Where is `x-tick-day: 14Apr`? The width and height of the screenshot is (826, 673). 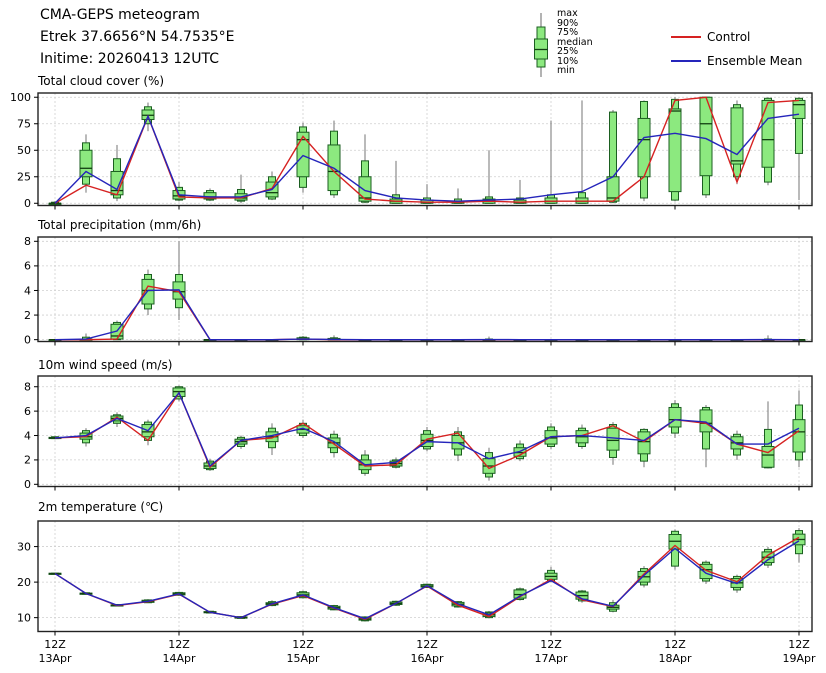 x-tick-day: 14Apr is located at coordinates (179, 658).